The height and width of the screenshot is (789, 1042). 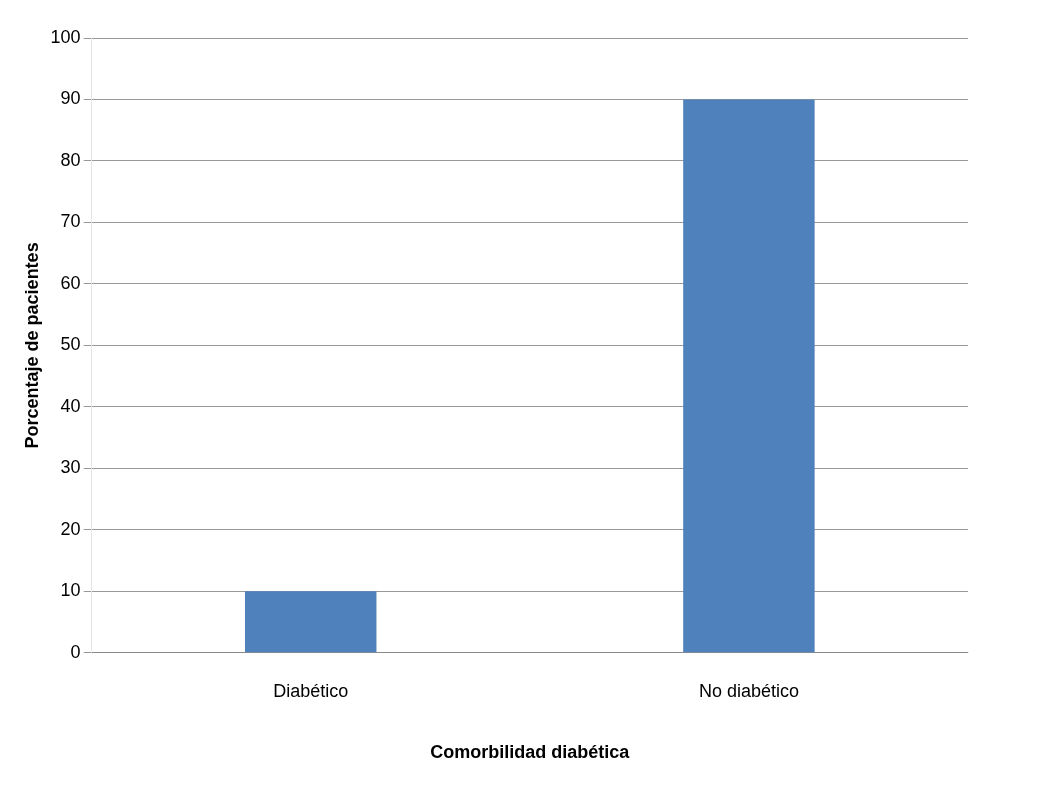 I want to click on x-tick-label: Diabético, so click(x=311, y=690).